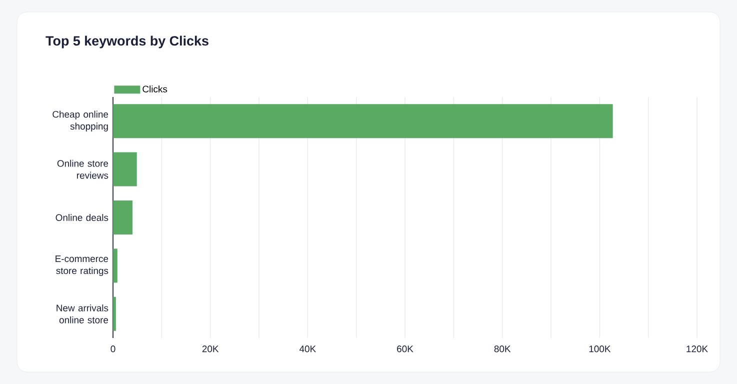 Image resolution: width=737 pixels, height=384 pixels. Describe the element at coordinates (502, 349) in the screenshot. I see `x-tick-label: 80K` at that location.